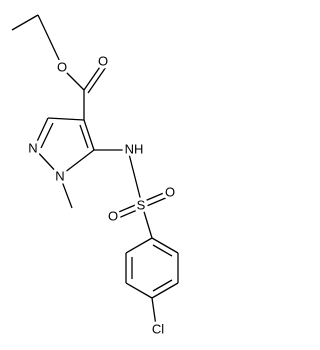 This screenshot has height=350, width=320. What do you see at coordinates (158, 328) in the screenshot?
I see `atom-label: Cl` at bounding box center [158, 328].